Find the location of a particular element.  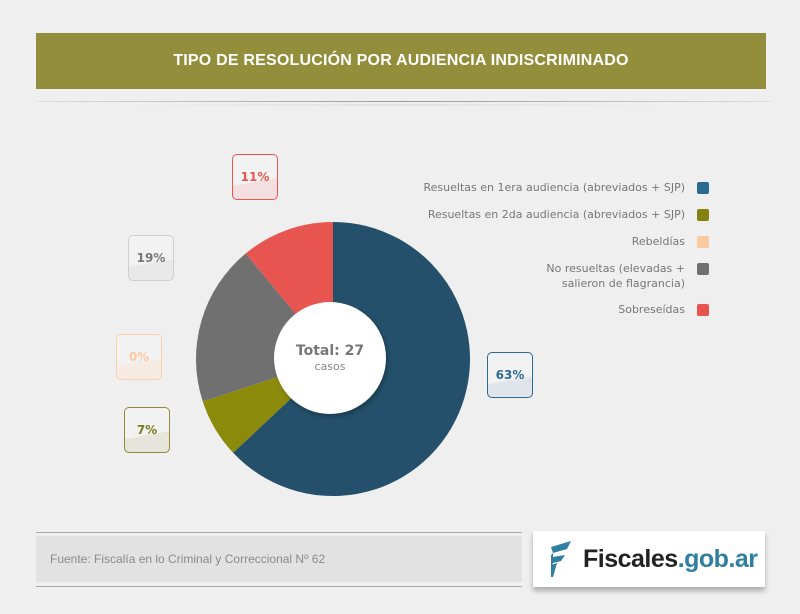

legend-label: Sobreseídas is located at coordinates (651, 309).